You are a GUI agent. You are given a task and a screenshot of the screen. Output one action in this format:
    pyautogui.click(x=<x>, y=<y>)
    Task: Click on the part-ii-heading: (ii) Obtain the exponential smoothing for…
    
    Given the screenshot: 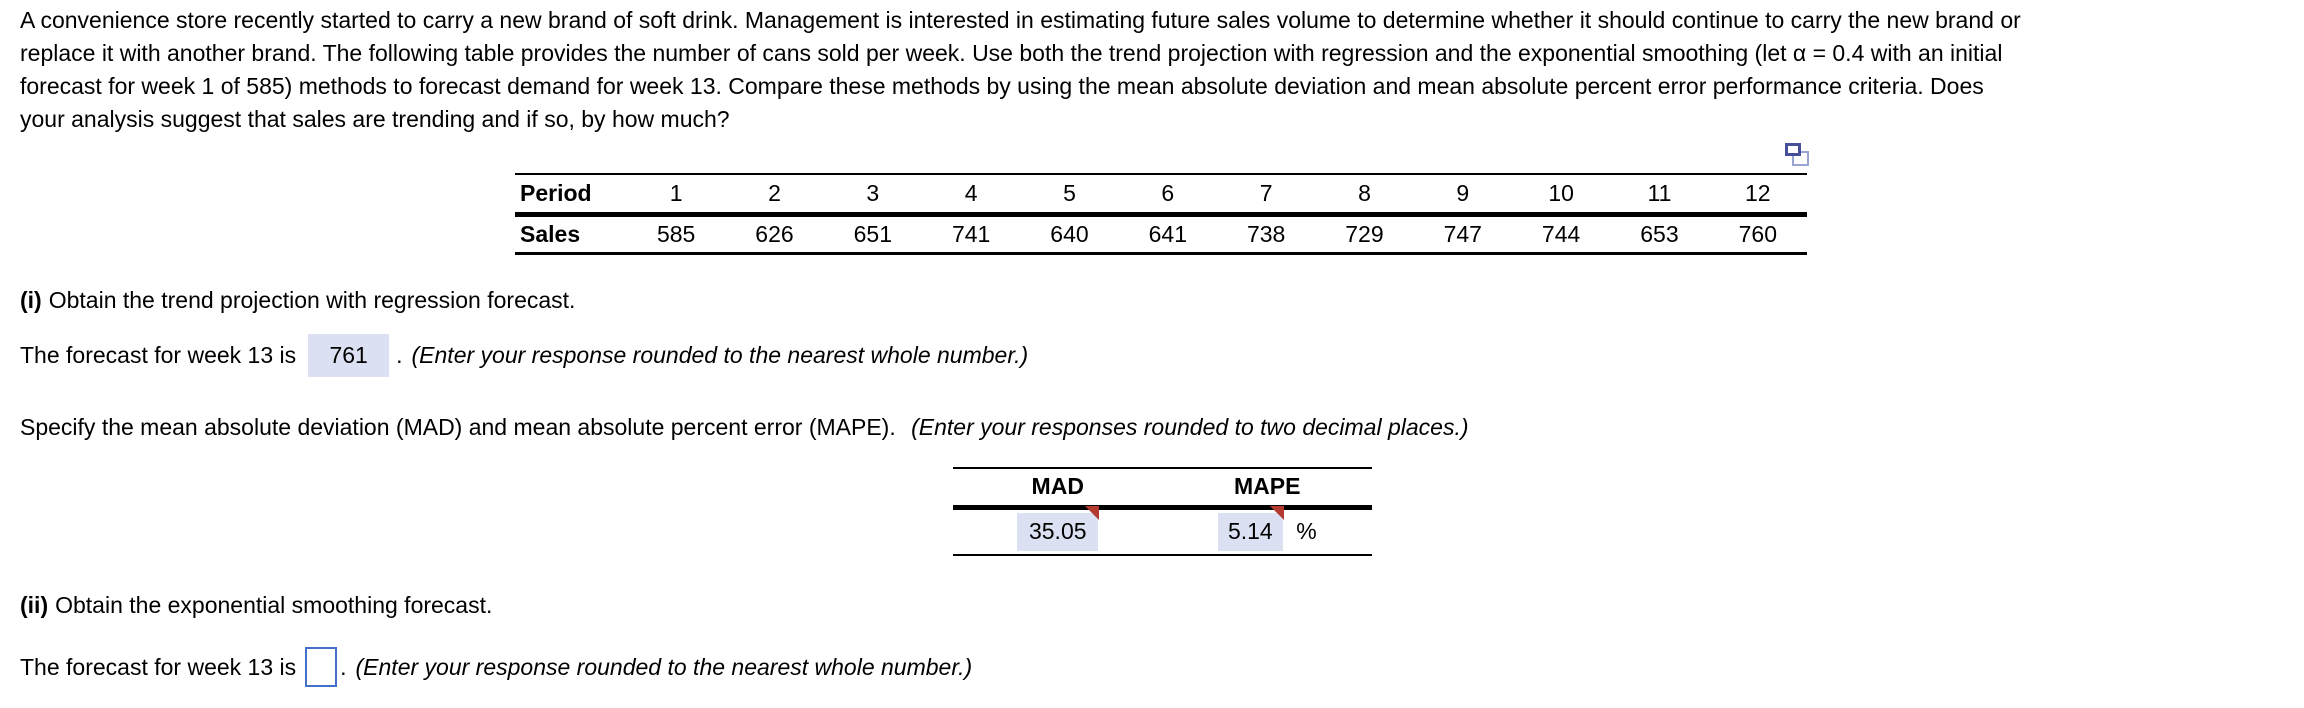 What is the action you would take?
    pyautogui.click(x=256, y=605)
    